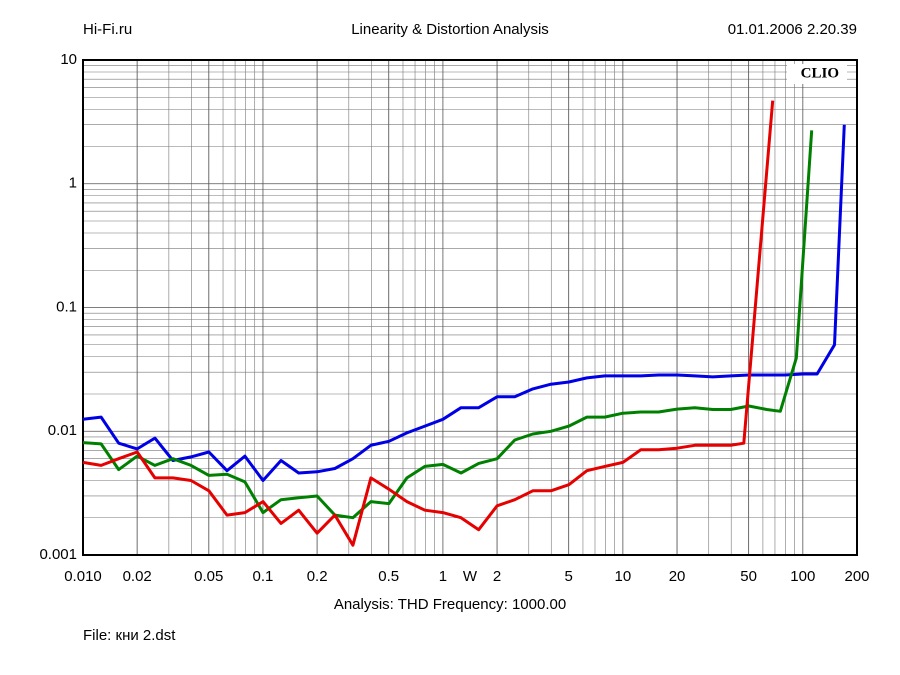 Image resolution: width=900 pixels, height=675 pixels. What do you see at coordinates (208, 576) in the screenshot?
I see `x-tick-label: 0.05` at bounding box center [208, 576].